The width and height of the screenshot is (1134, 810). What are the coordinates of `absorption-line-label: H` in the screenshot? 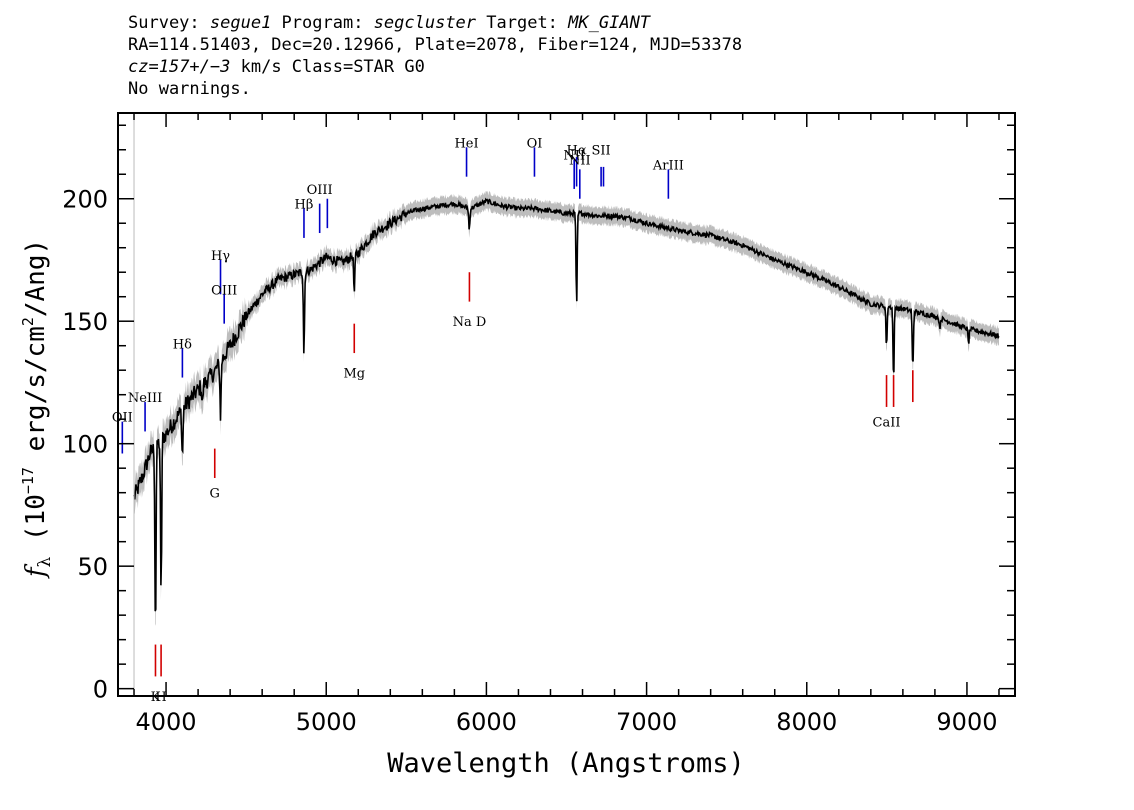 It's located at (160, 697).